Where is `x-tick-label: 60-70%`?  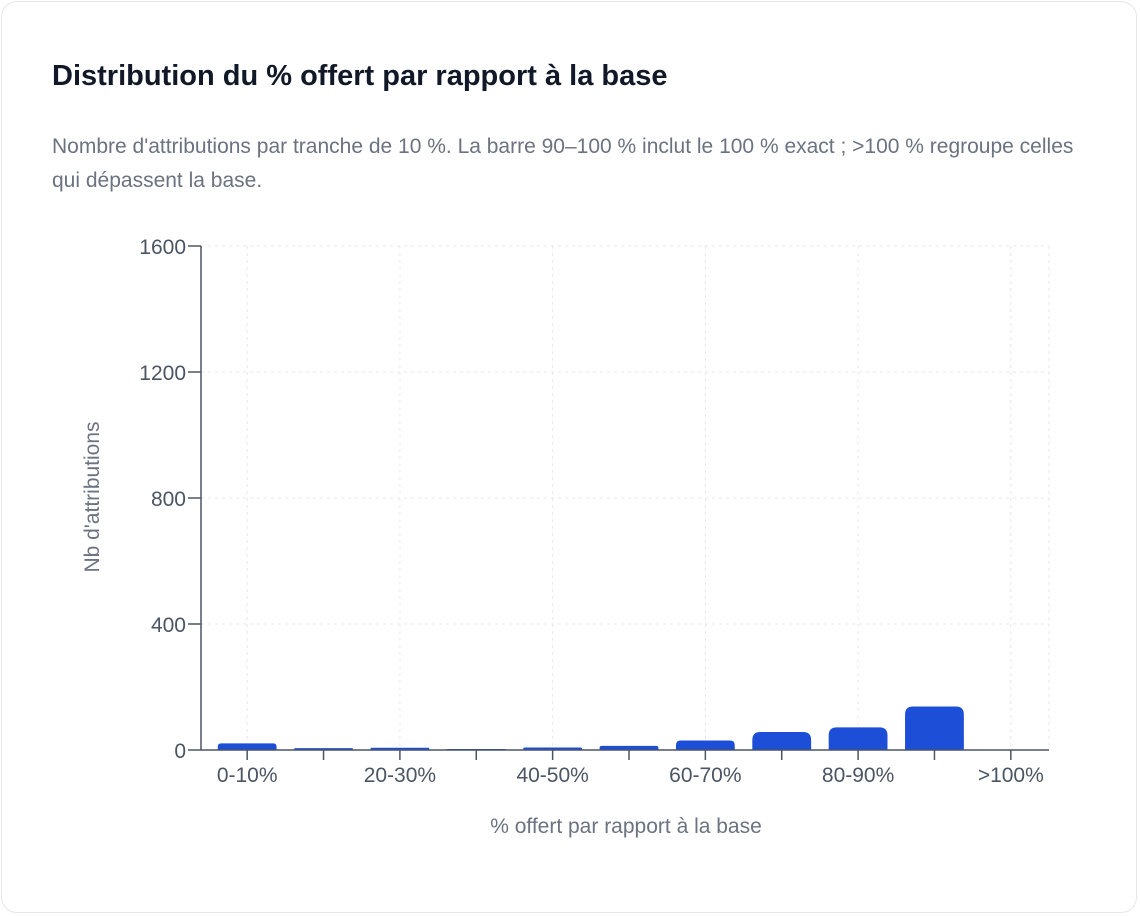 x-tick-label: 60-70% is located at coordinates (705, 775).